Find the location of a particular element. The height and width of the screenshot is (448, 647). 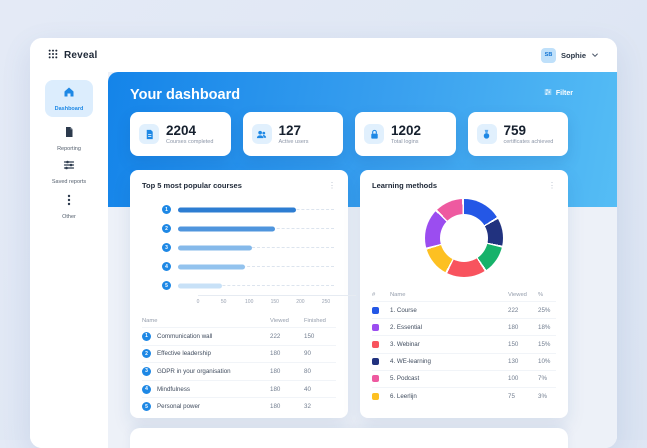

course-finished: 80 is located at coordinates (307, 371).